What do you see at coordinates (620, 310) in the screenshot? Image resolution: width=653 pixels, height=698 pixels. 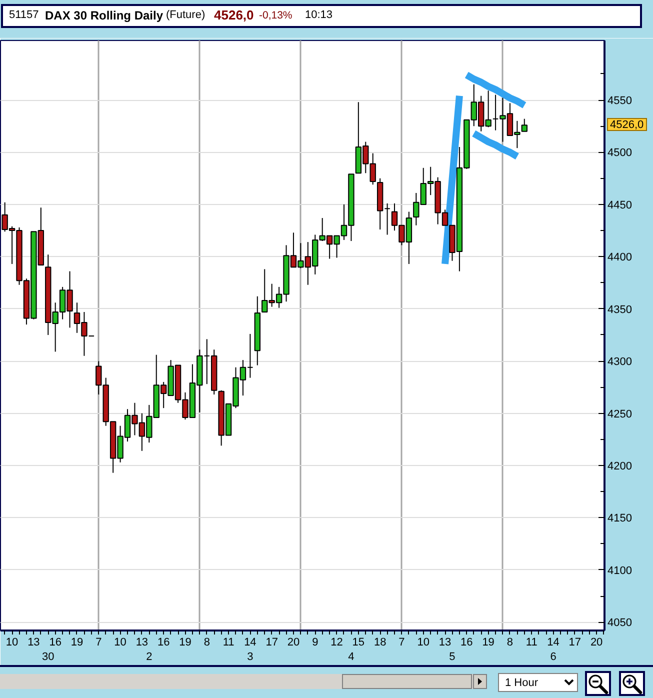 I see `y-tick-label: 4350` at bounding box center [620, 310].